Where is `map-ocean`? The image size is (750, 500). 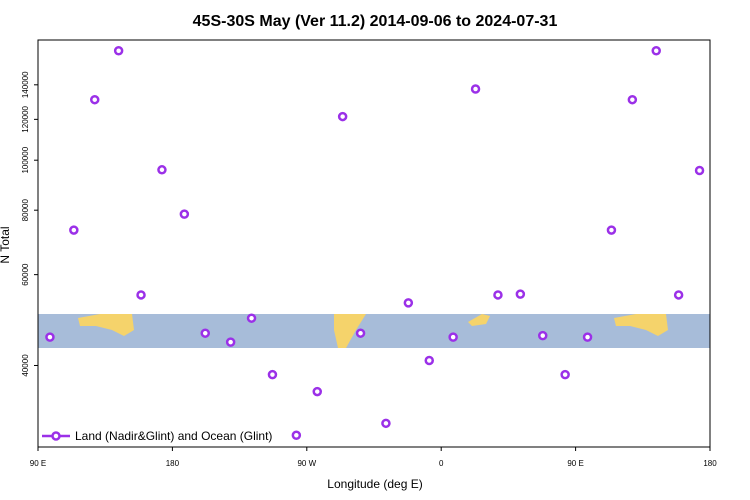 map-ocean is located at coordinates (374, 331).